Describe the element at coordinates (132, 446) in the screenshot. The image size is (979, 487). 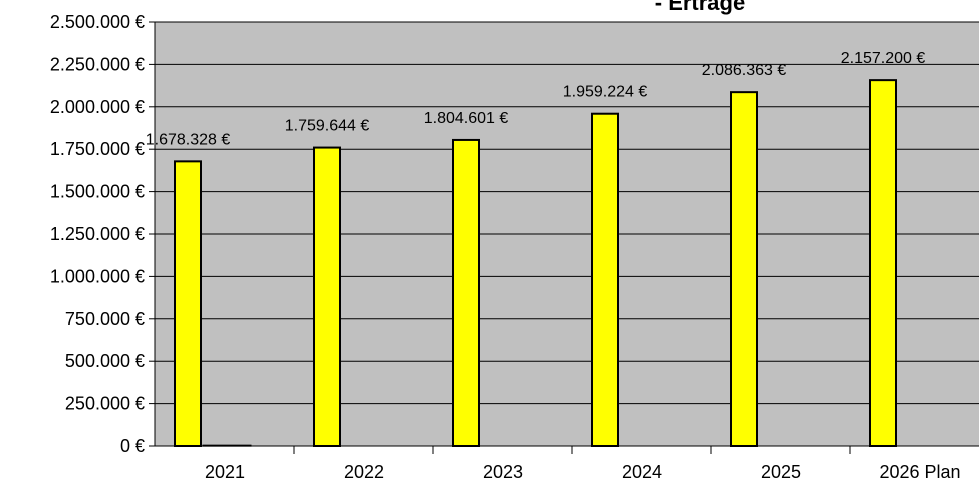
I see `y-tick-label: 0 €` at that location.